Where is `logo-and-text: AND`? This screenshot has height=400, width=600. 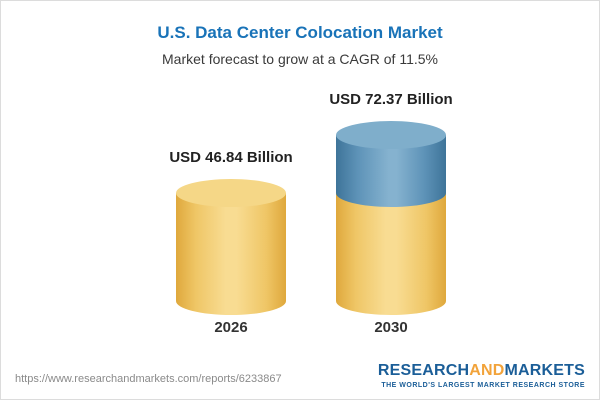
logo-and-text: AND is located at coordinates (487, 371).